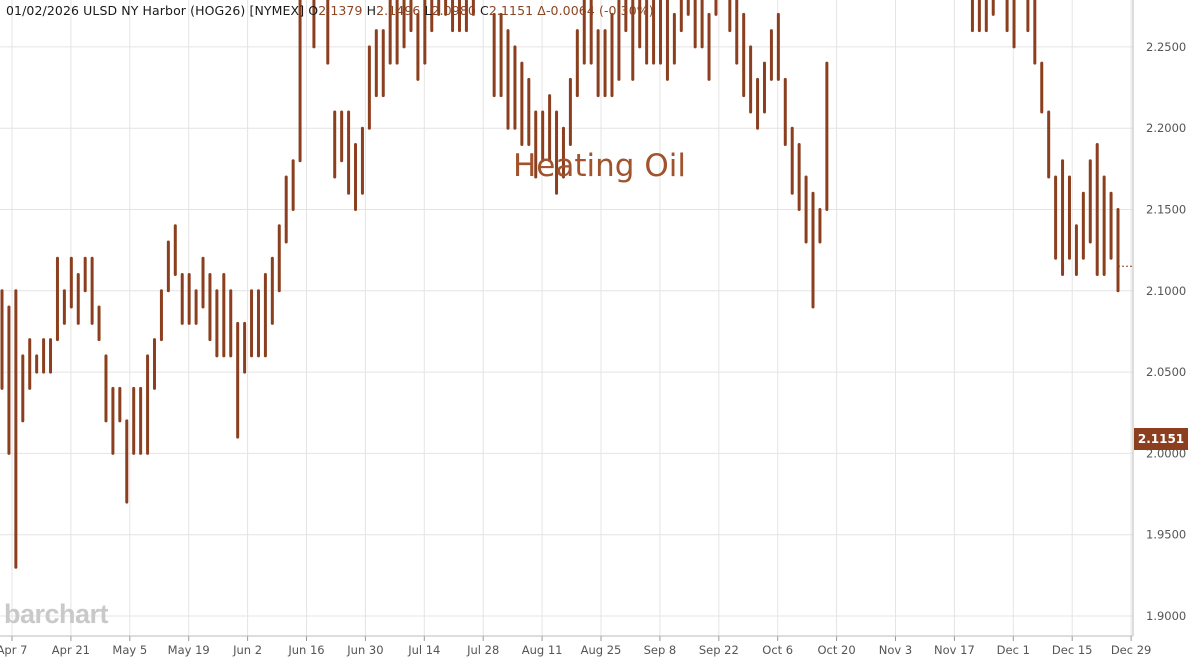 The height and width of the screenshot is (661, 1188). I want to click on x-tick-label: Jul 28, so click(482, 650).